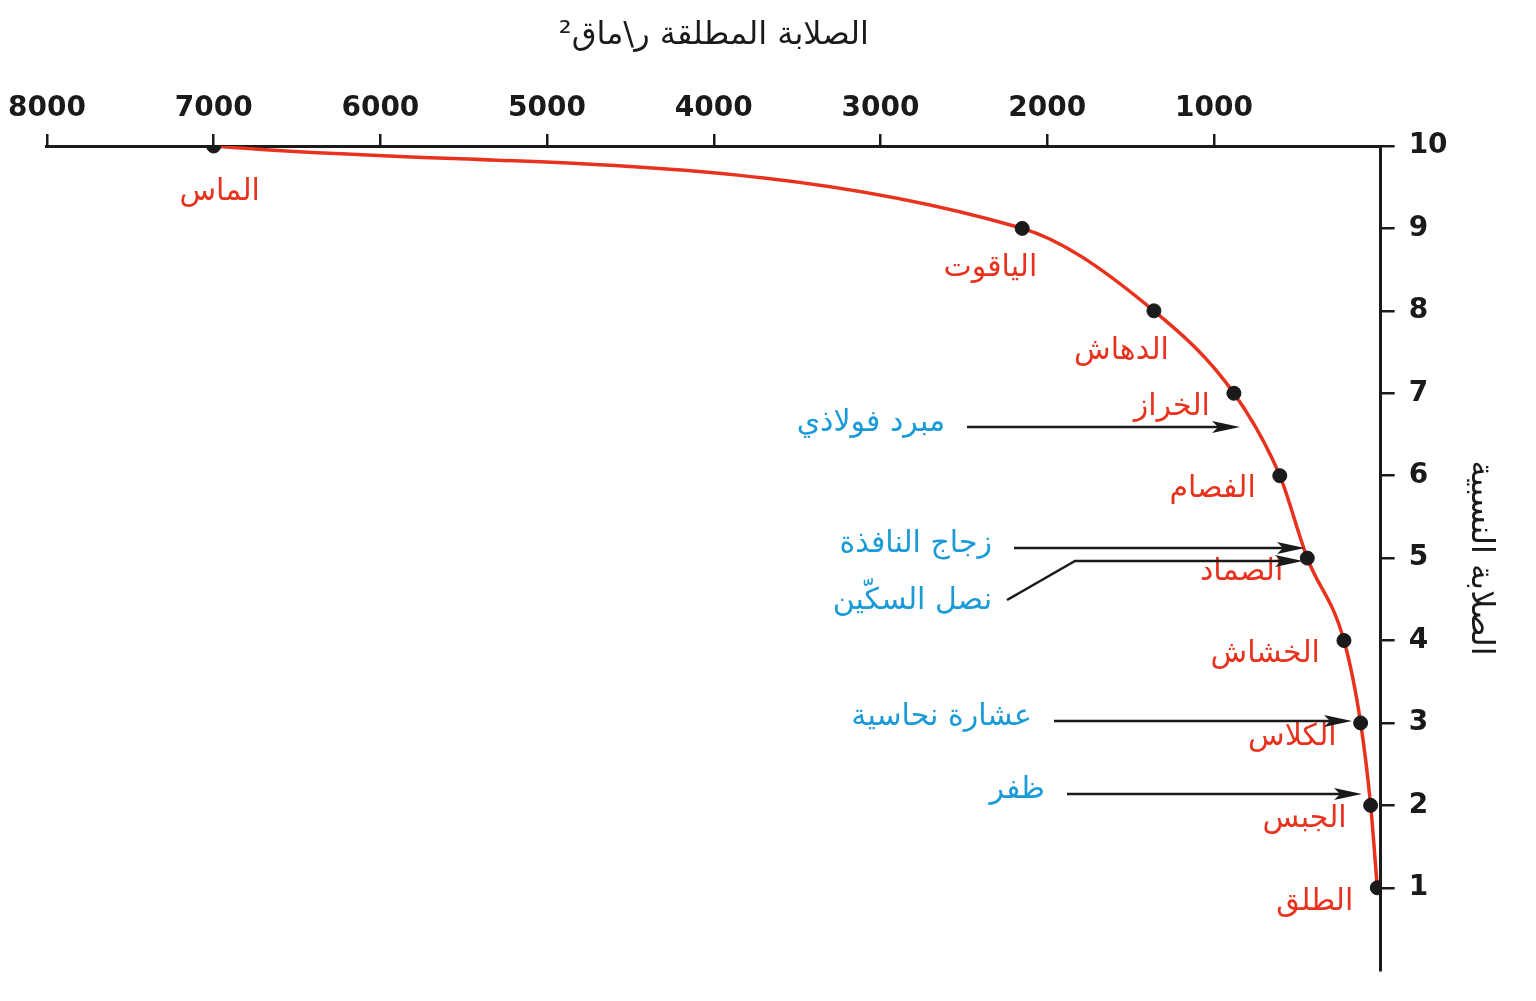  Describe the element at coordinates (380, 107) in the screenshot. I see `x-tick-label: 6000` at that location.